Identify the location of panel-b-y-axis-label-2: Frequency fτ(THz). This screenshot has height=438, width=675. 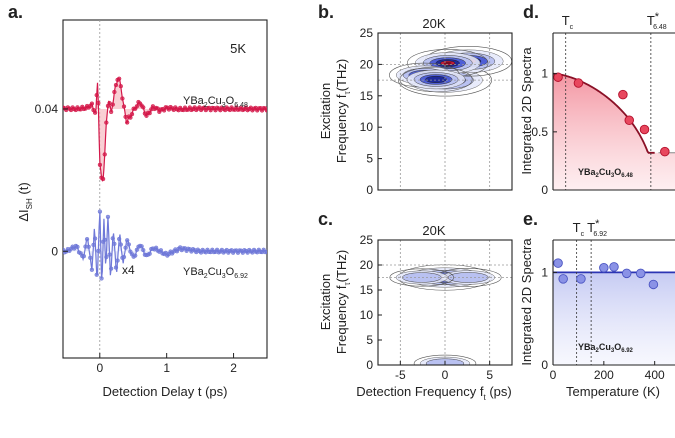
(343, 111).